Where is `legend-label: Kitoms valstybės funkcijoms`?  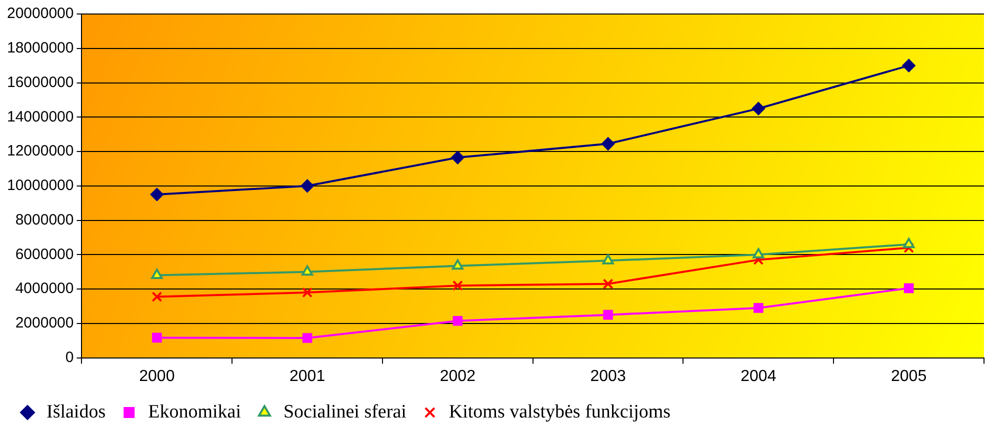 legend-label: Kitoms valstybės funkcijoms is located at coordinates (559, 411).